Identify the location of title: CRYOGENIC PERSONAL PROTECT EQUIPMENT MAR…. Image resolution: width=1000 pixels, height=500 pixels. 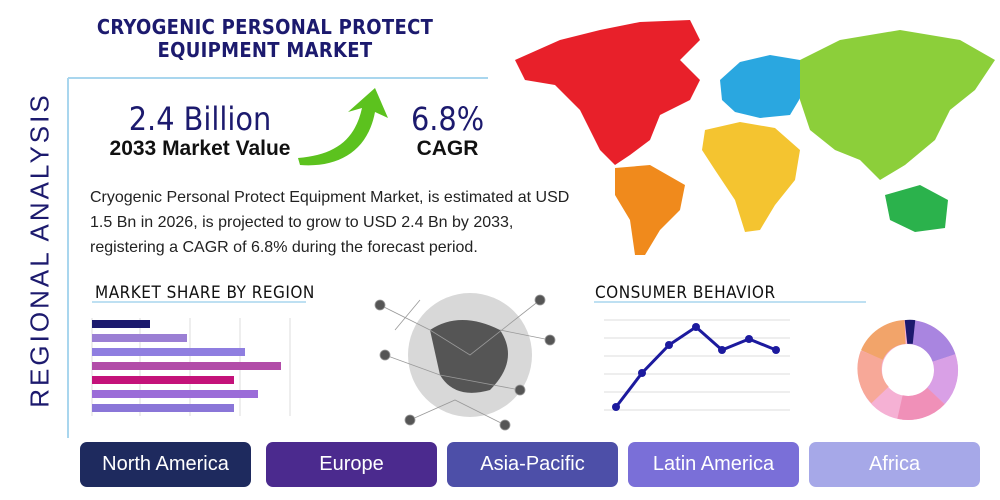
(265, 38).